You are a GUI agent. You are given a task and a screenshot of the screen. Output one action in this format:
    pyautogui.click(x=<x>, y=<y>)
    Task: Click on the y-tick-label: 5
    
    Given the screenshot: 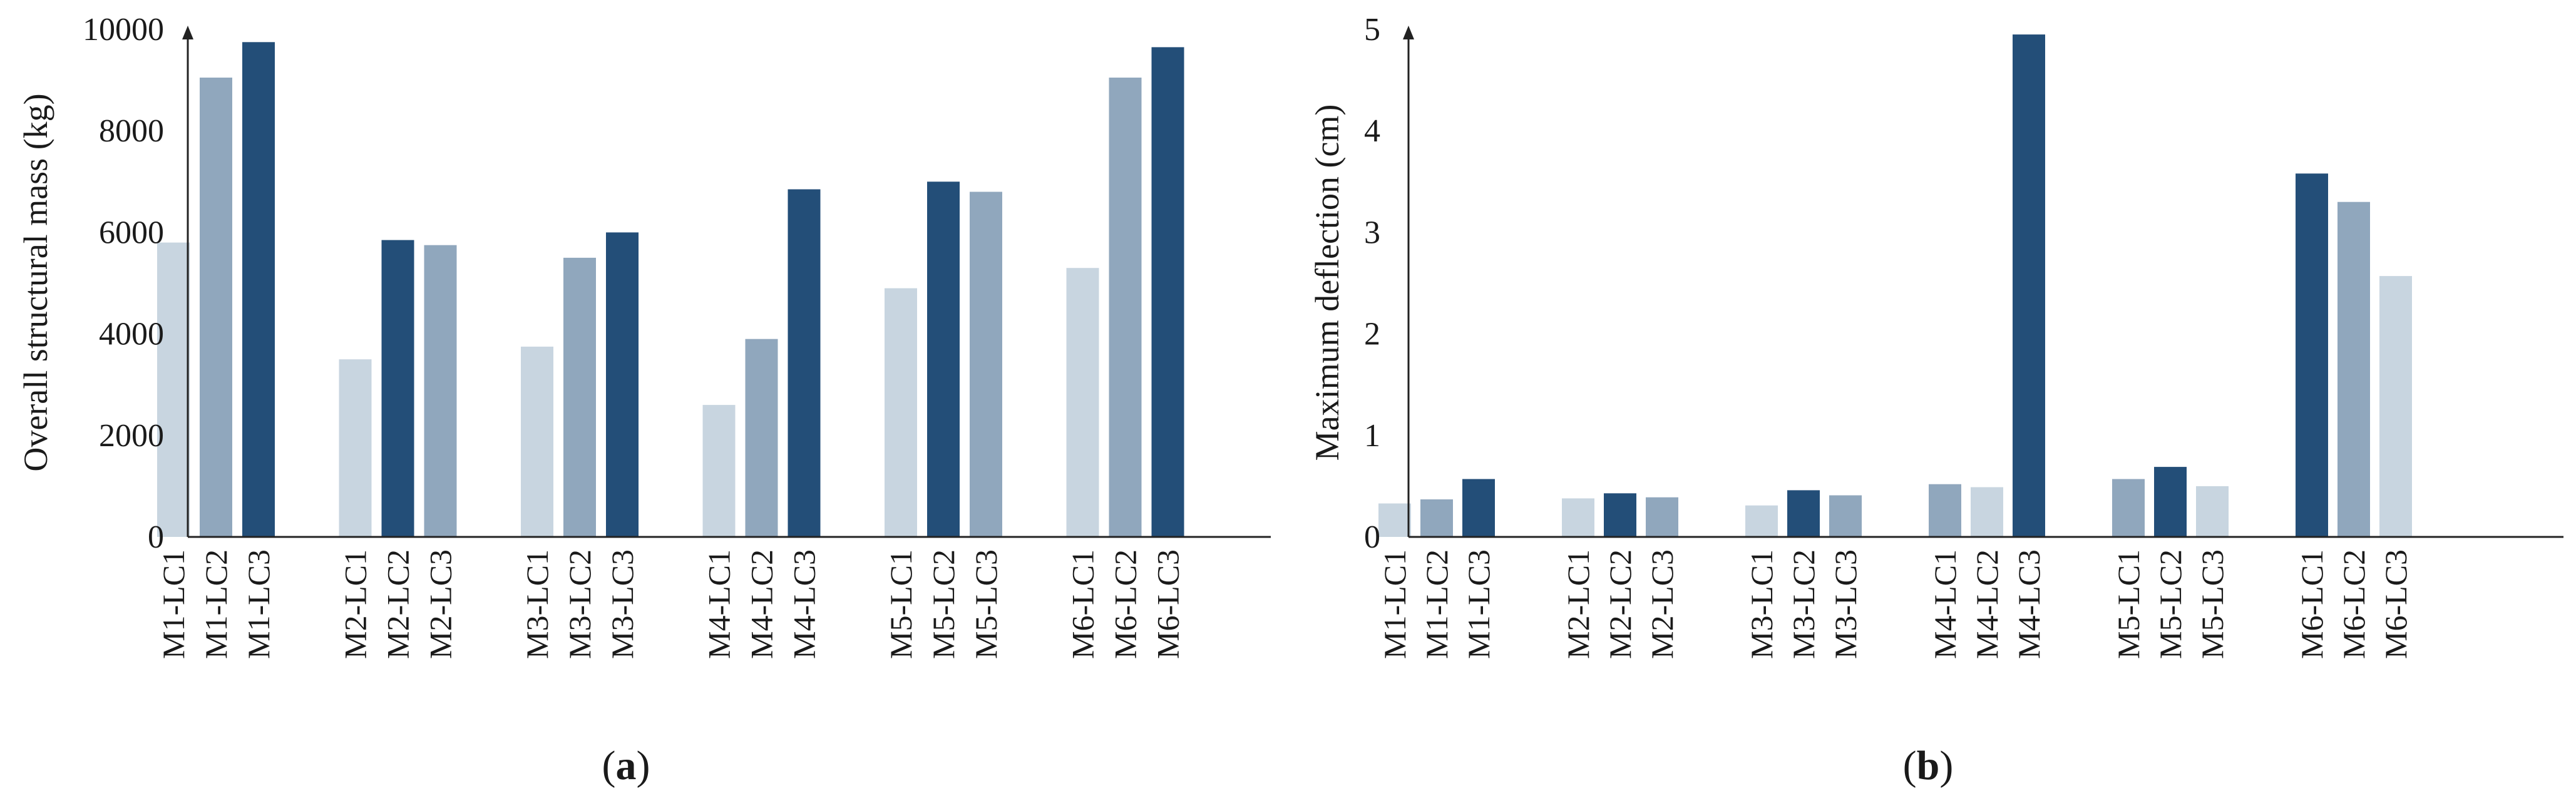 What is the action you would take?
    pyautogui.click(x=1372, y=30)
    